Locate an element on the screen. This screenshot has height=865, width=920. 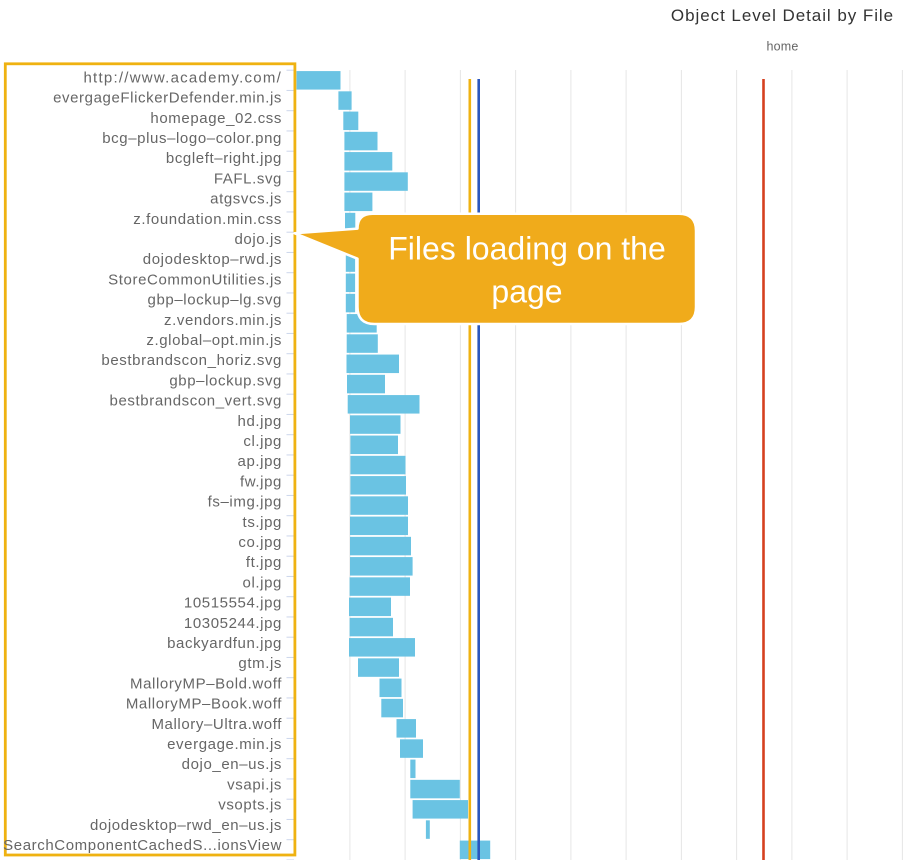
svg-text: backyardfun.jpg is located at coordinates (224, 643).